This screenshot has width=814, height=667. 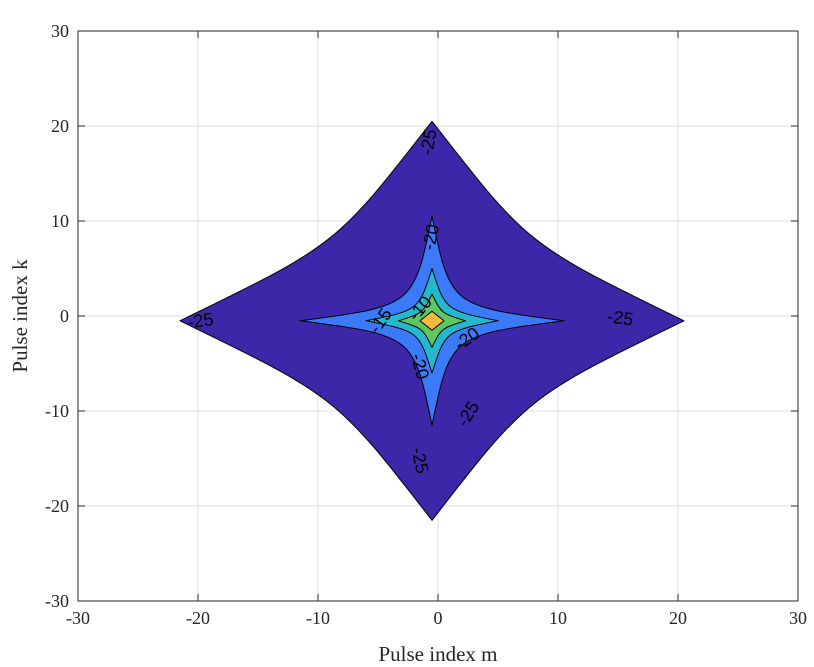 I want to click on x-tick-label: 10, so click(x=558, y=618).